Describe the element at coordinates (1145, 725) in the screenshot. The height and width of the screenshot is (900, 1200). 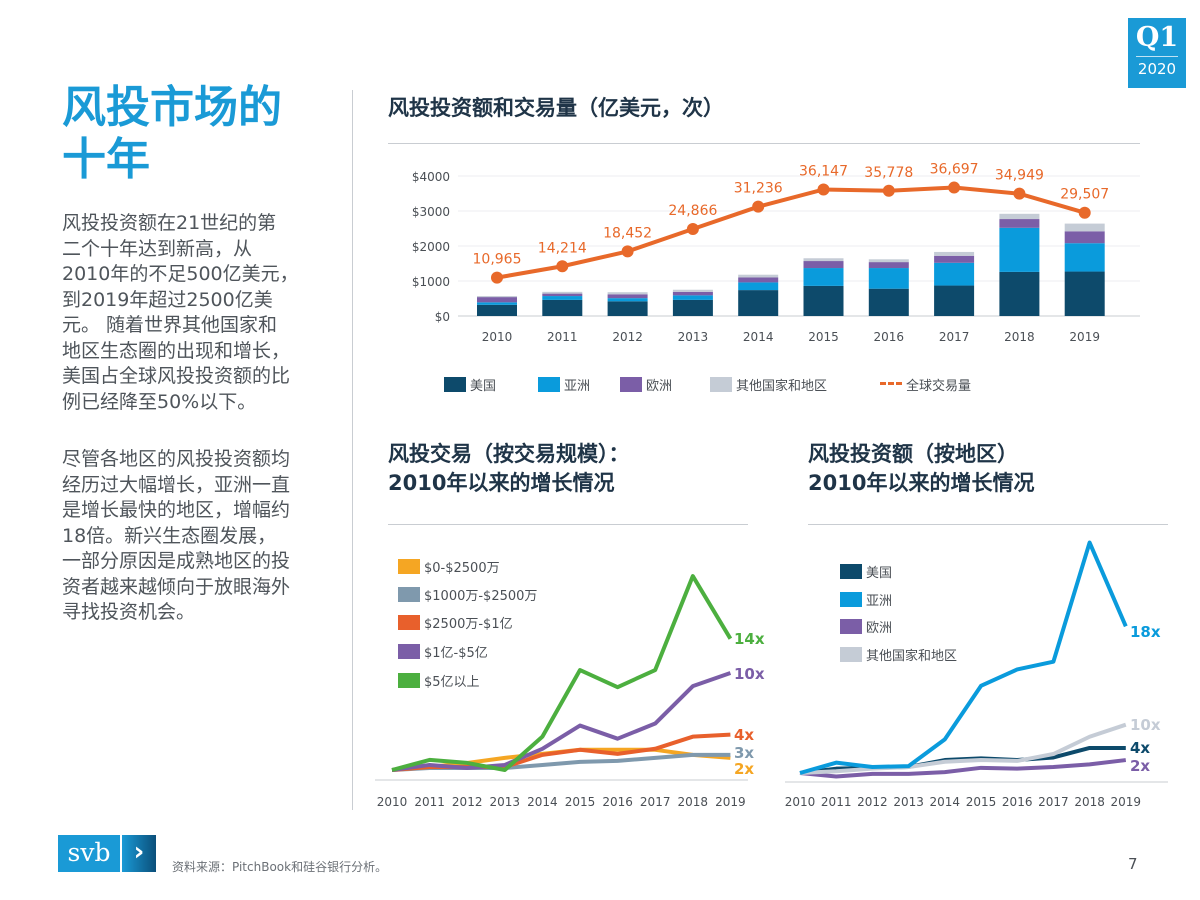
I see `end-label: 10x` at that location.